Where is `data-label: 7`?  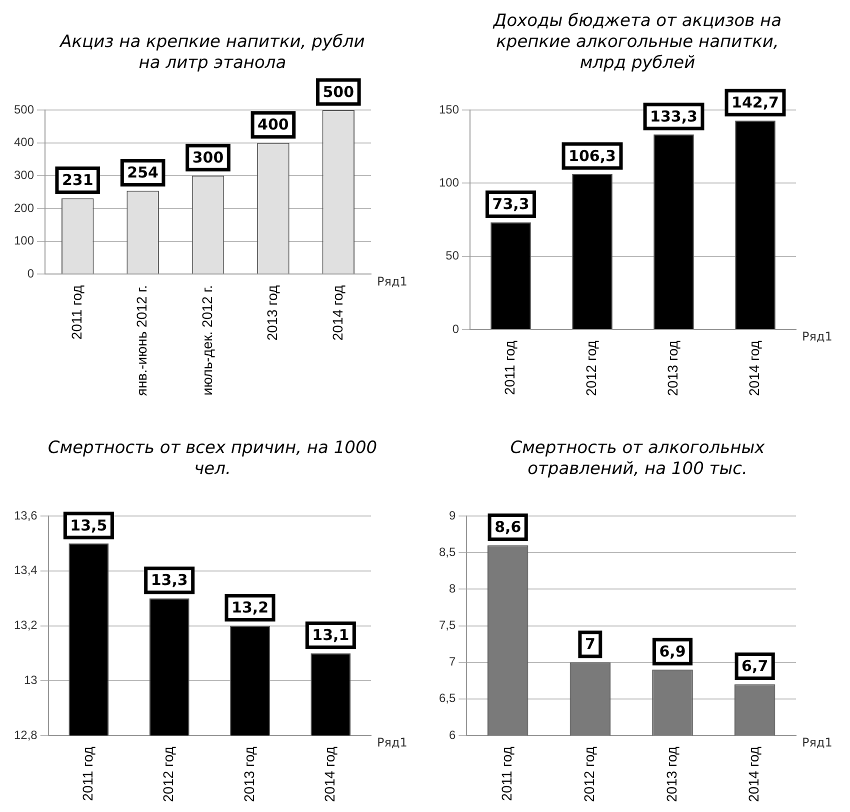
data-label: 7 is located at coordinates (590, 644).